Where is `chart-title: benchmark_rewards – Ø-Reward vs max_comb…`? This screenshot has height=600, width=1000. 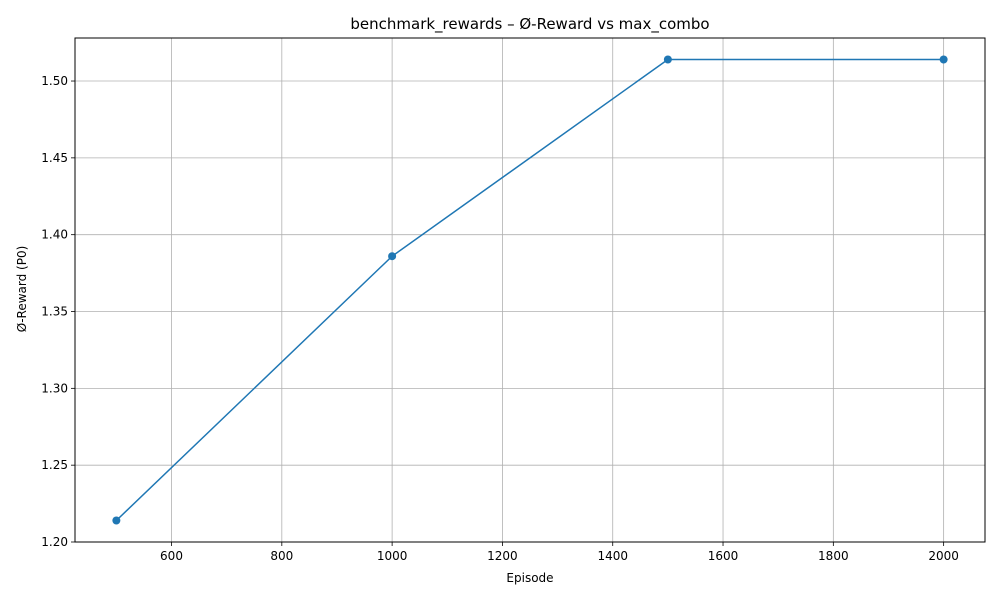 chart-title: benchmark_rewards – Ø-Reward vs max_comb… is located at coordinates (529, 24).